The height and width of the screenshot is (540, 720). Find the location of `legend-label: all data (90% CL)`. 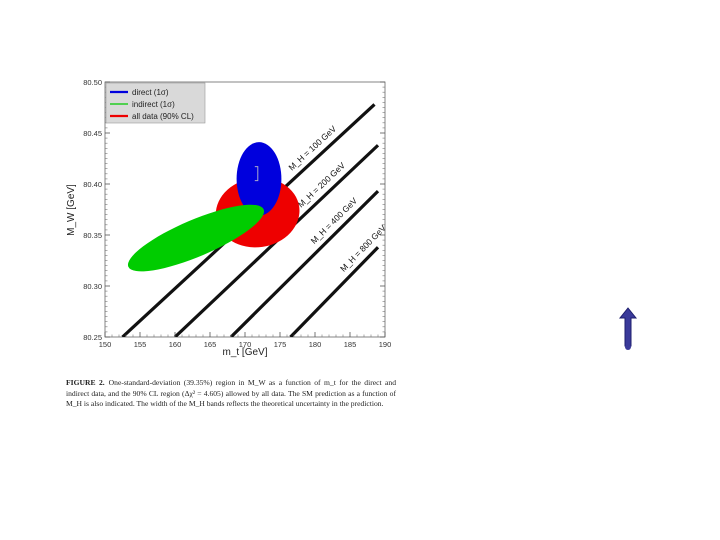

legend-label: all data (90% CL) is located at coordinates (163, 116).